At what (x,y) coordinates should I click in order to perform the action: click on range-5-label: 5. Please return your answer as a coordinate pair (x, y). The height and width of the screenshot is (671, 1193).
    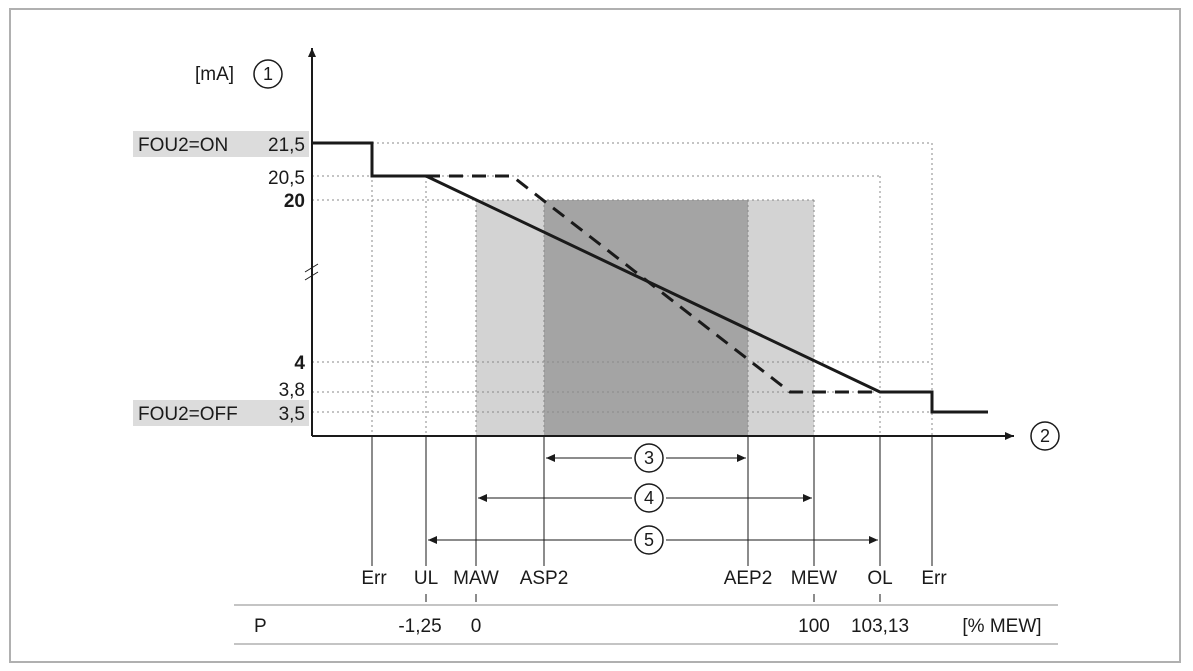
    Looking at the image, I should click on (649, 540).